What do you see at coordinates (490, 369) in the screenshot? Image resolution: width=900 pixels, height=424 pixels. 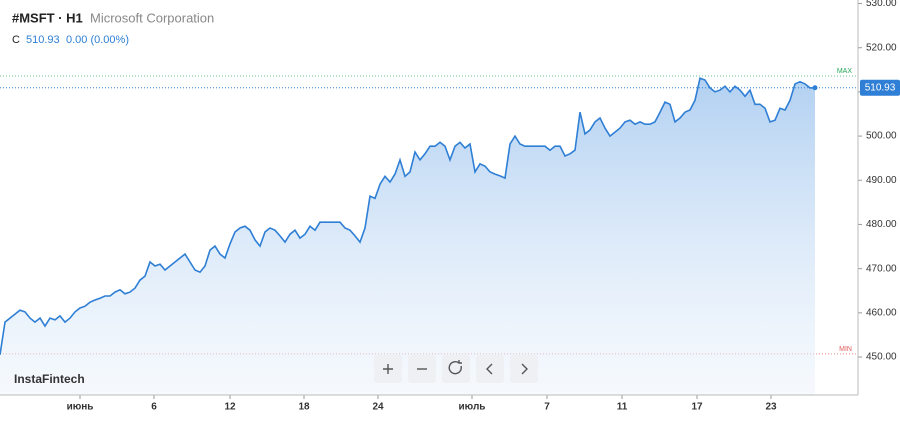 I see `scroll-left` at bounding box center [490, 369].